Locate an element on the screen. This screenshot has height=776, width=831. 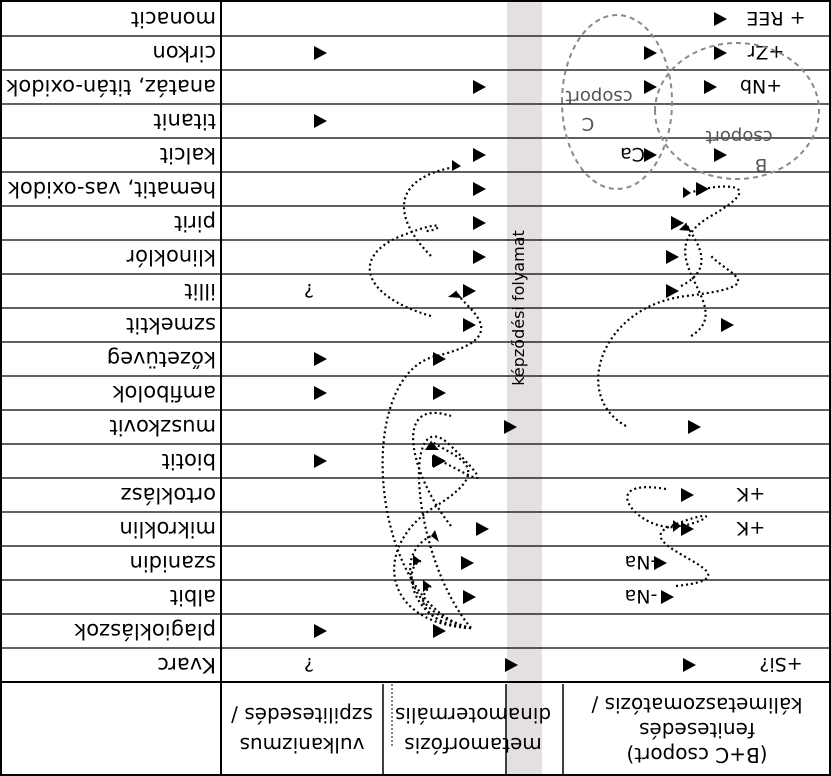
arrow-pirit-loop is located at coordinates (691, 254).